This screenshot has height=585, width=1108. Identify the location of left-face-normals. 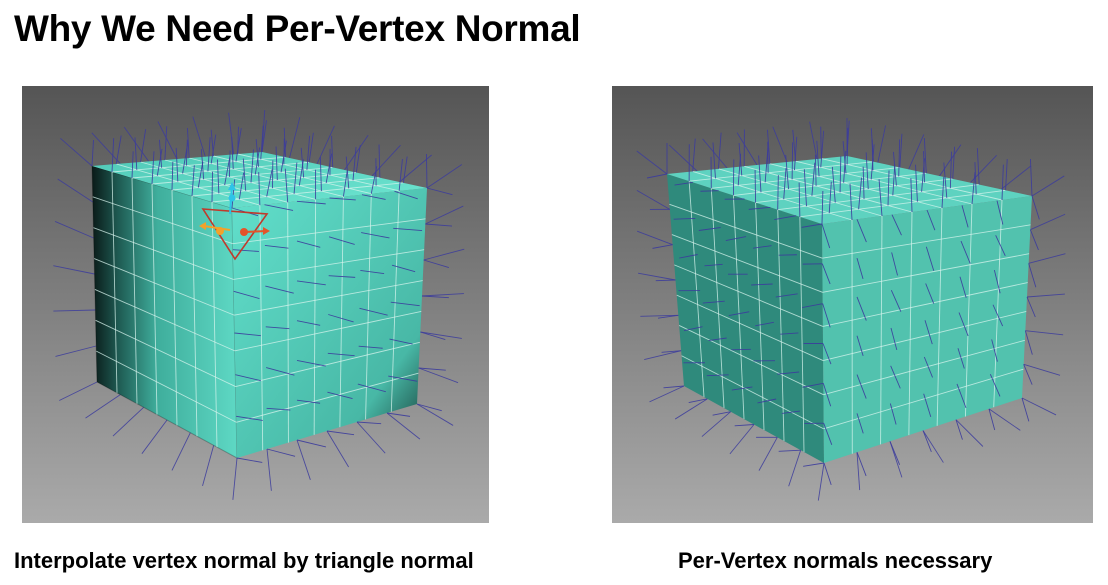
(735, 320).